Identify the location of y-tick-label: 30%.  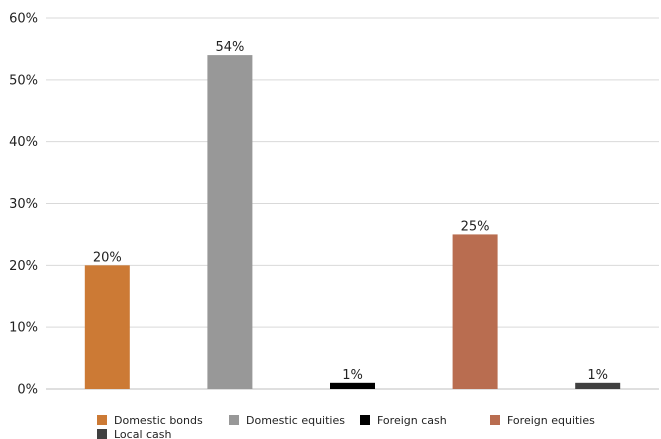
(23, 204).